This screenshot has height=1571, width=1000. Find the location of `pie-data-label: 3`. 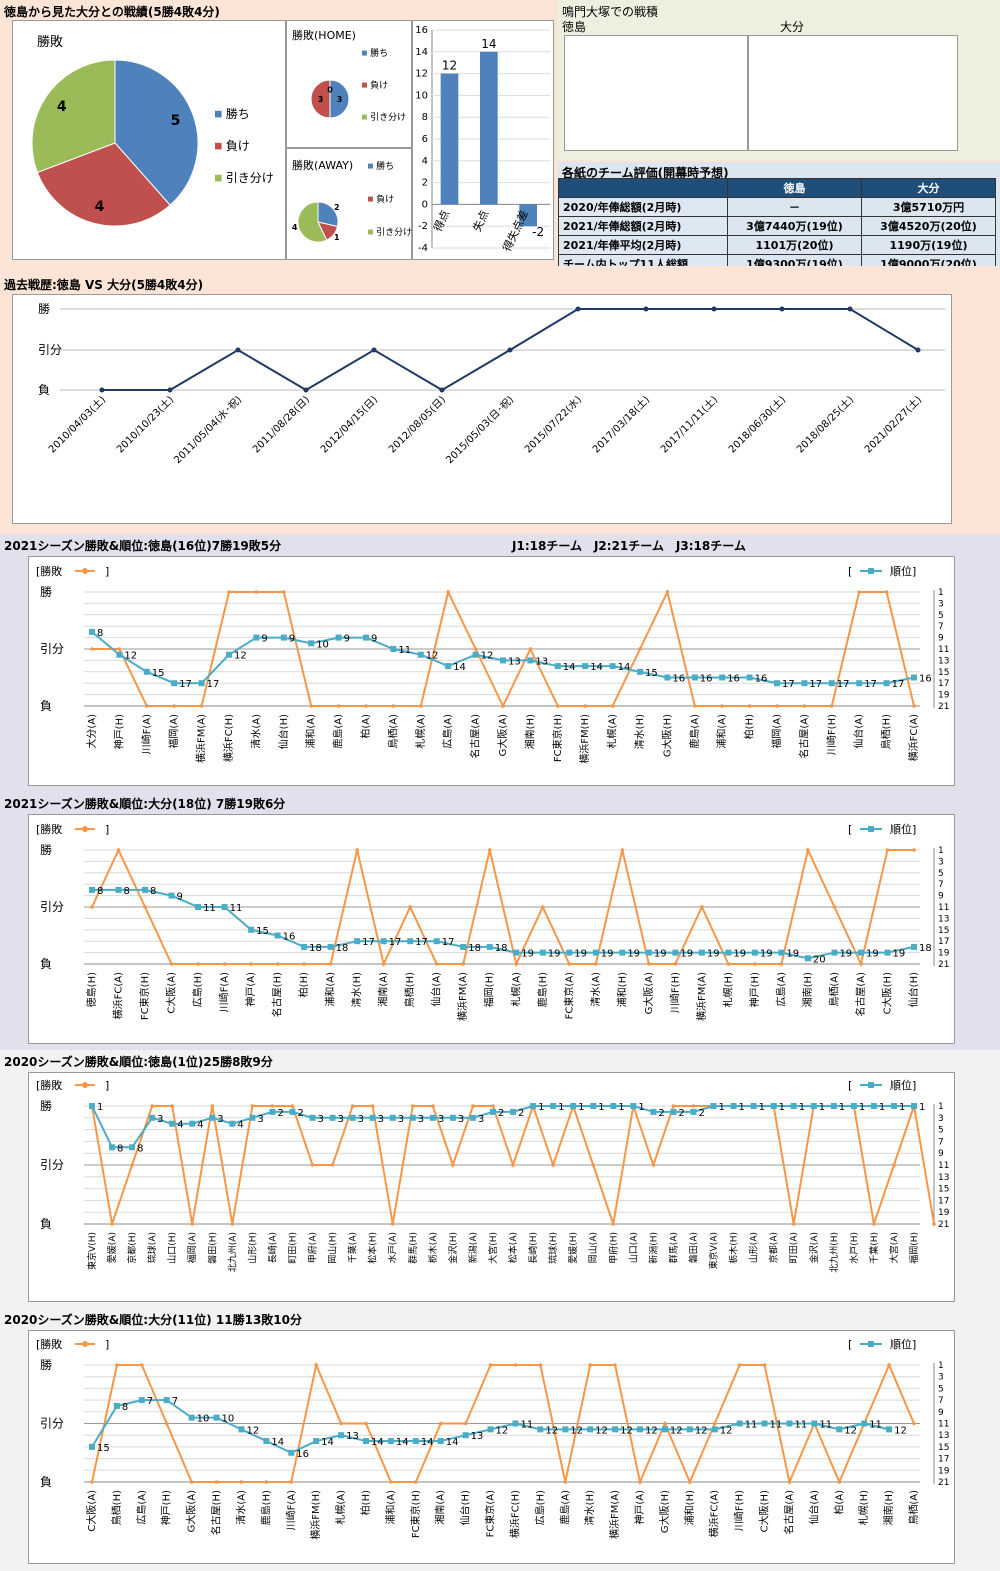

pie-data-label: 3 is located at coordinates (321, 99).